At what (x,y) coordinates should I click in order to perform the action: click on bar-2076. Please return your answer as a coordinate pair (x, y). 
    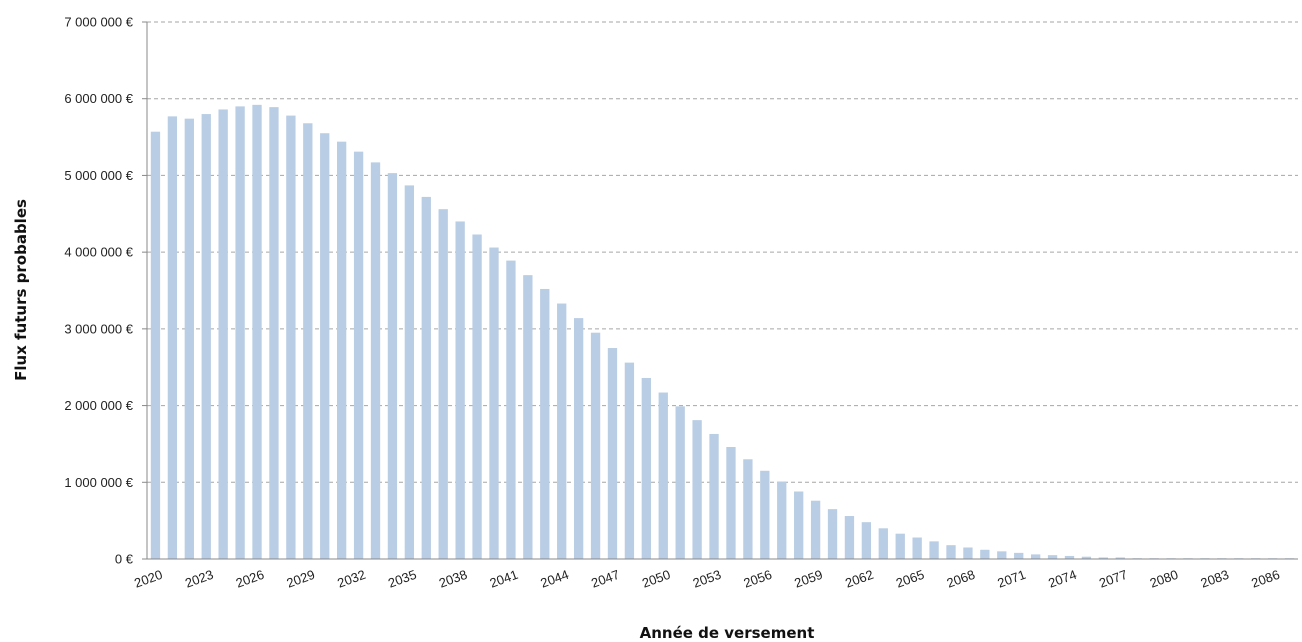
    Looking at the image, I should click on (1103, 558).